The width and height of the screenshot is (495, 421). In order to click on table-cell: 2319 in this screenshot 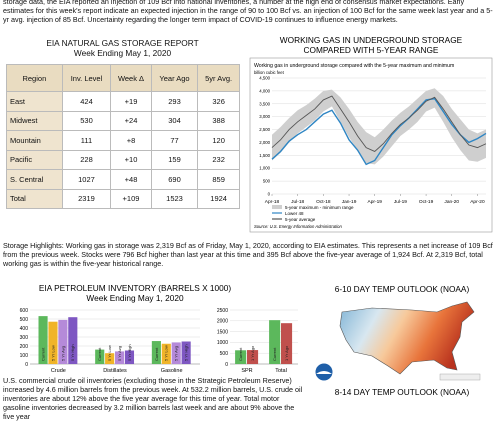, I will do `click(86, 198)`.